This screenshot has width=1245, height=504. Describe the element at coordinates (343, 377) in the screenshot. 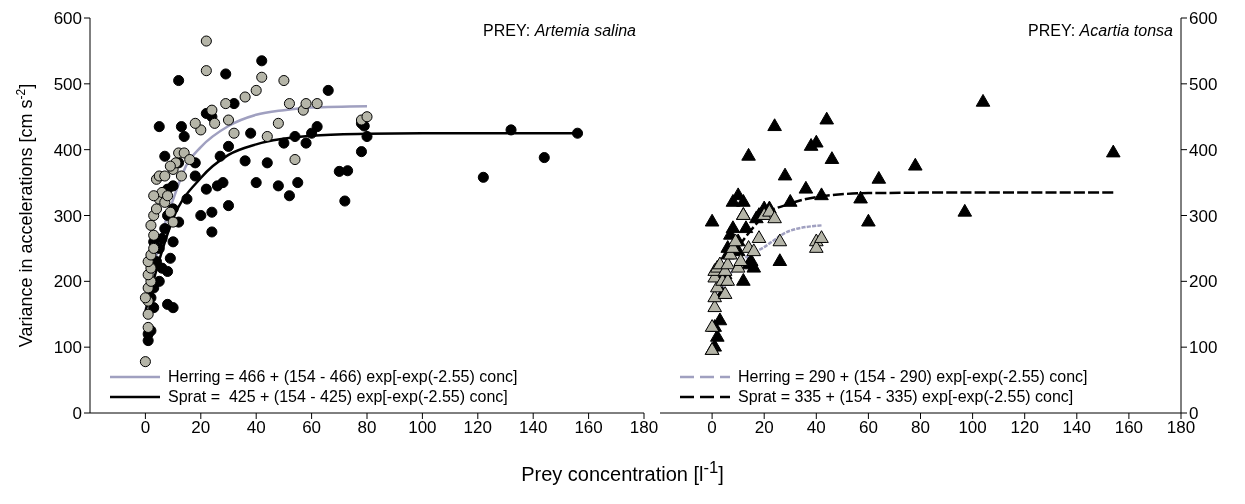

I see `legend-label: Herring = 466 + (154 - 466) exp[-exp(-2.55) conc]` at that location.